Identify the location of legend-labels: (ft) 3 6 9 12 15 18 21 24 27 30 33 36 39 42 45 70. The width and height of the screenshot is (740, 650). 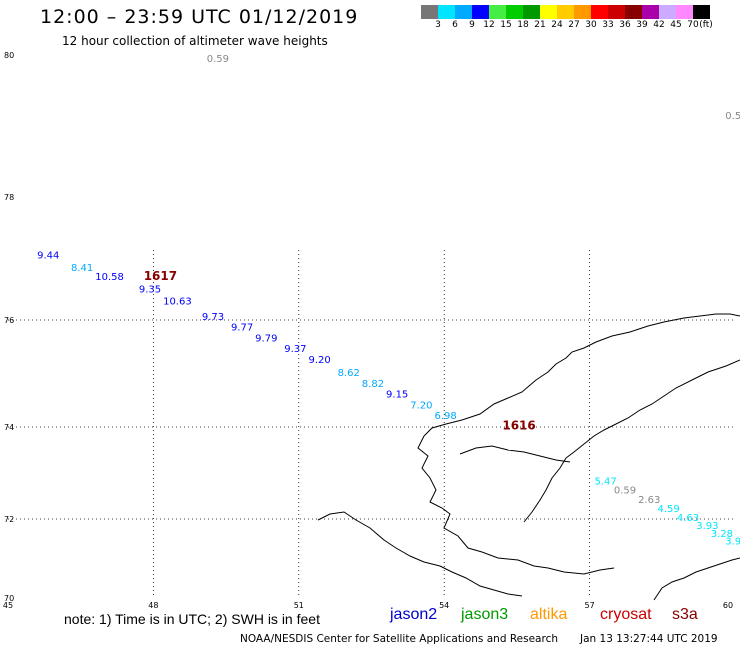
(580, 26).